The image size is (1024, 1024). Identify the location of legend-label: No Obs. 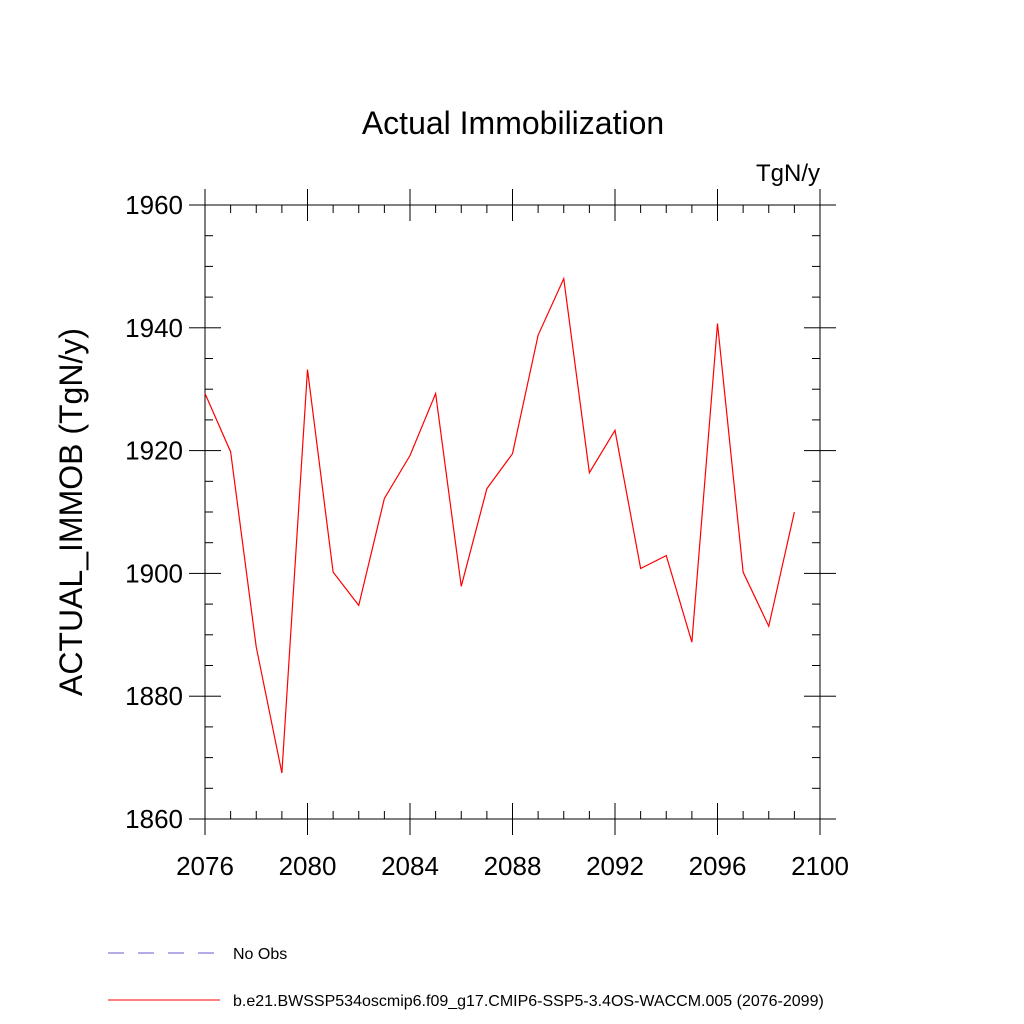
(260, 954).